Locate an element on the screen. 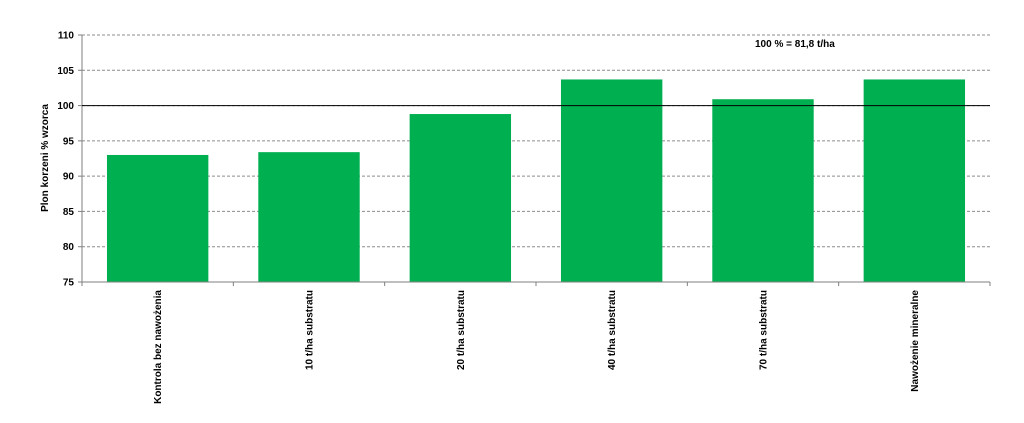 The height and width of the screenshot is (423, 1024). annotation-100-percent: 100 % = 81,8 t/ha is located at coordinates (795, 44).